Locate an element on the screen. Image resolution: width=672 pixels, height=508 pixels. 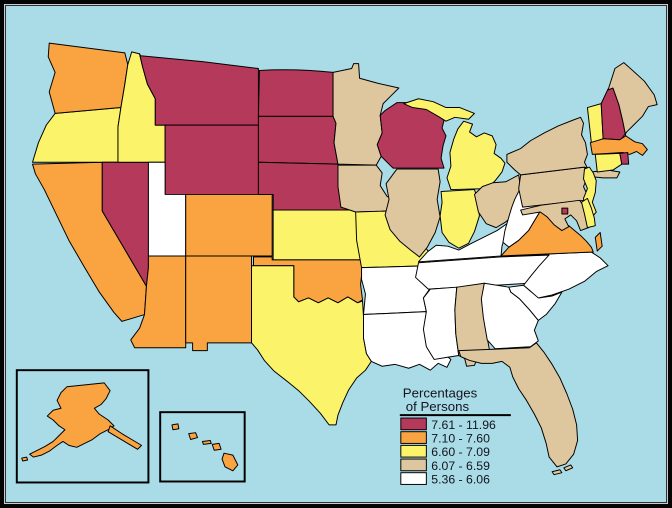
state-michigan-lower-peninsula is located at coordinates (476, 155).